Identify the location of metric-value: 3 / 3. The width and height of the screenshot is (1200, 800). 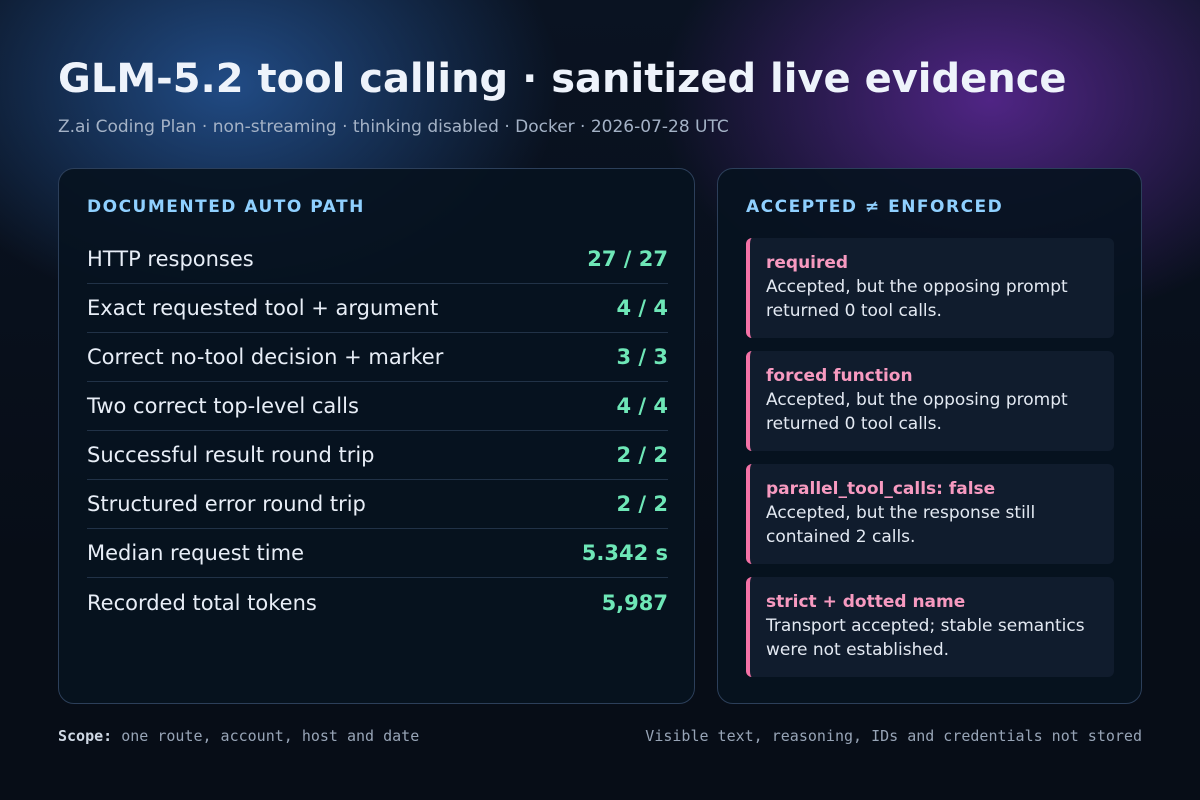
(642, 357).